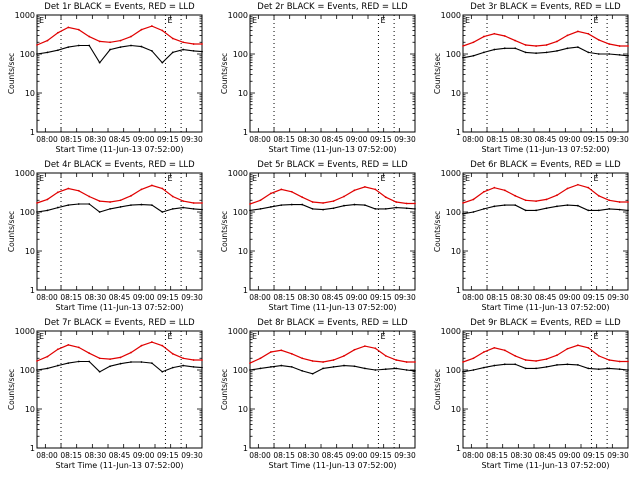 This screenshot has width=640, height=480. What do you see at coordinates (284, 297) in the screenshot?
I see `x-tick-label: 08:15` at bounding box center [284, 297].